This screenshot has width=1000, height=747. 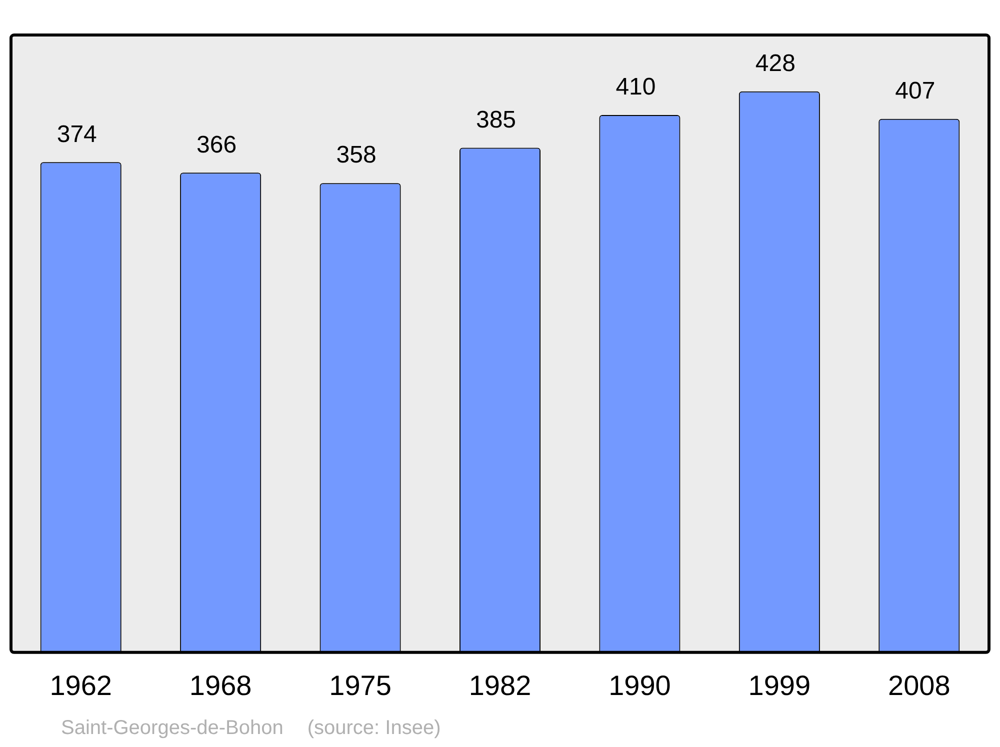 What do you see at coordinates (81, 685) in the screenshot?
I see `x-tick-label: 1962` at bounding box center [81, 685].